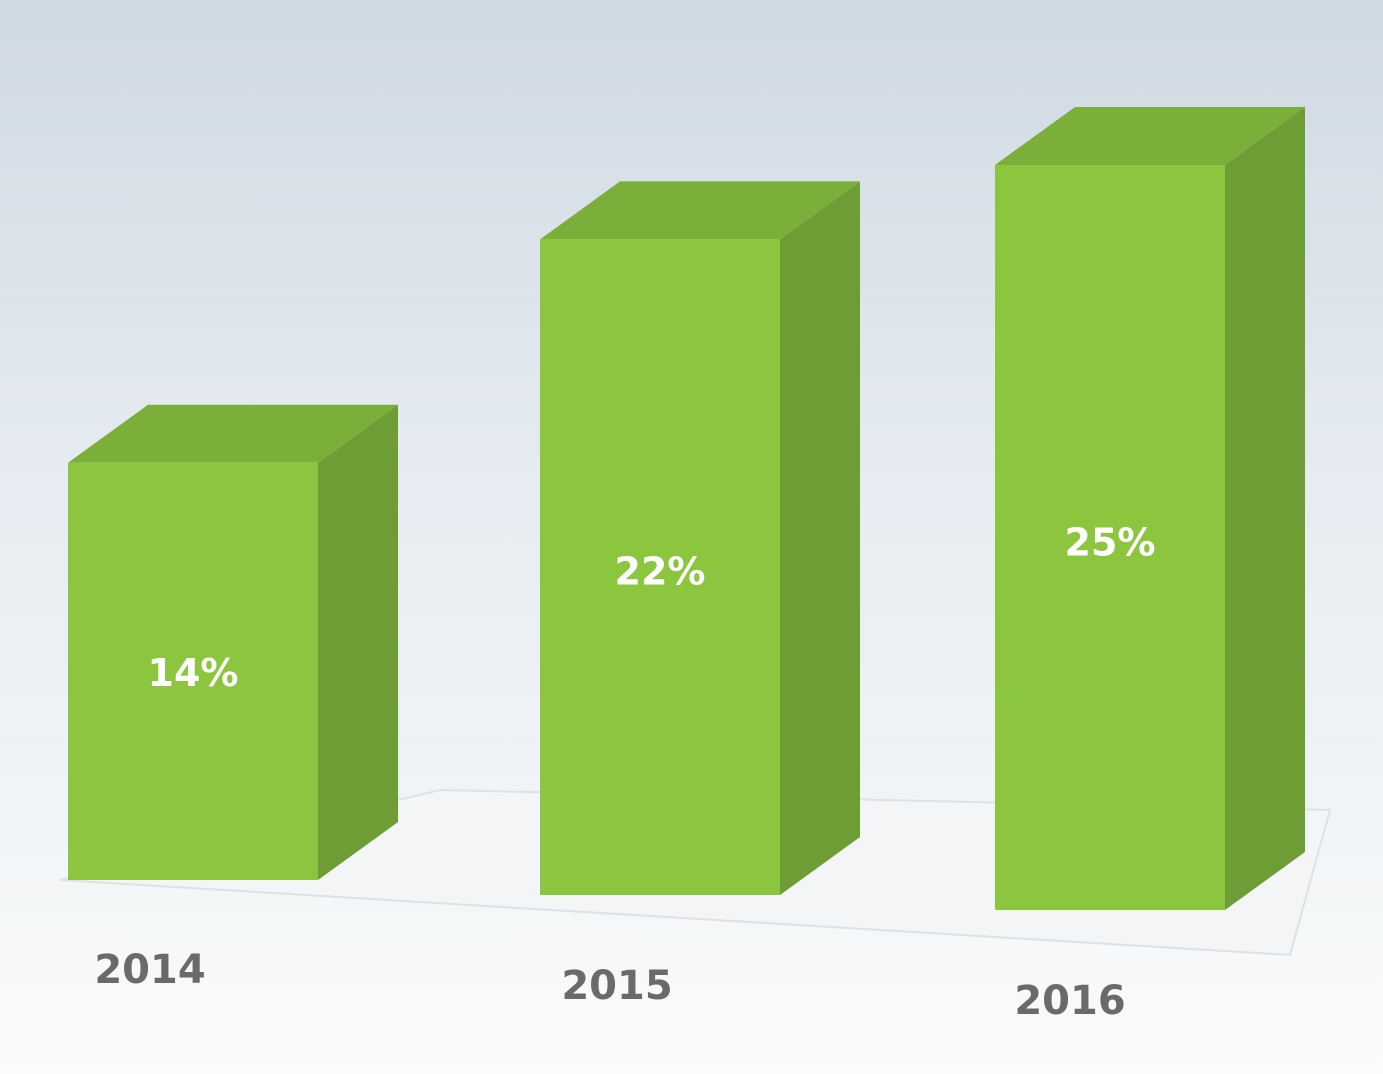  I want to click on x-tick-label: 2016, so click(1069, 1001).